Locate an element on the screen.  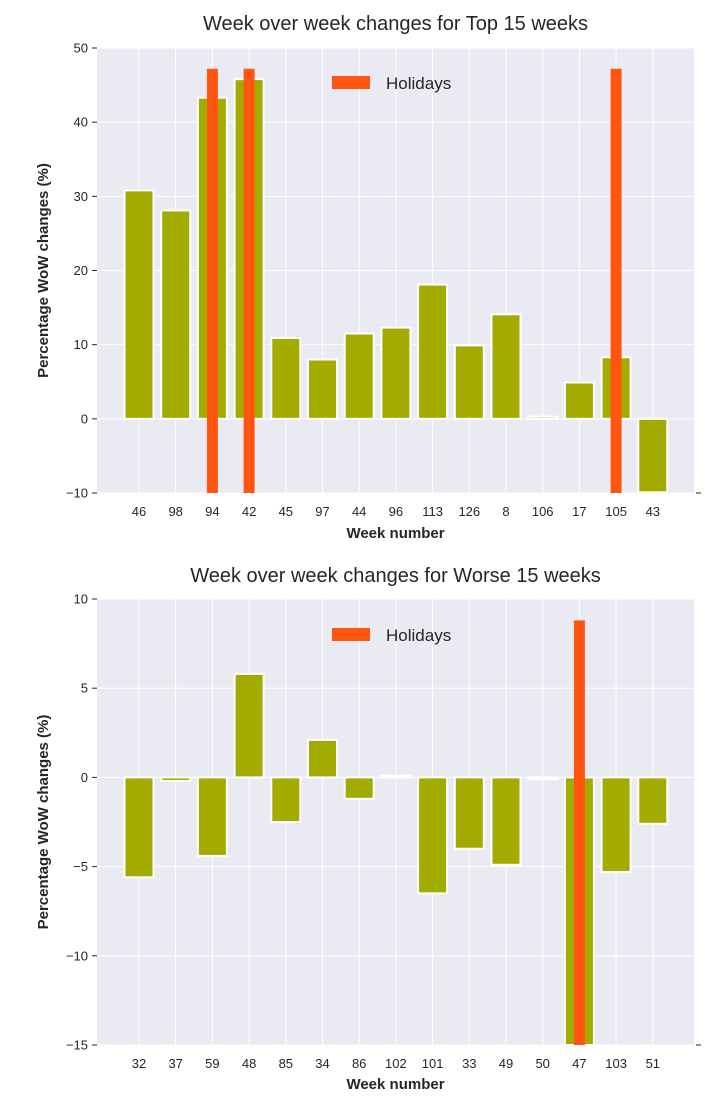
x-tick-label: 47 is located at coordinates (579, 1063).